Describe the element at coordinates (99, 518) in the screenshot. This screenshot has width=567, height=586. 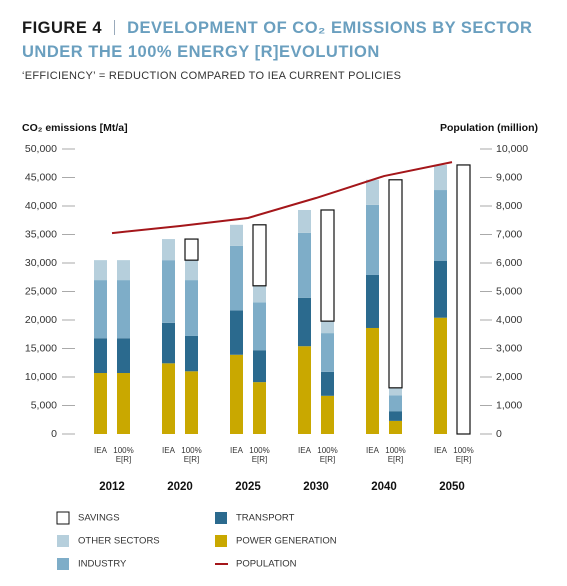
I see `legend-label: SAVINGS` at that location.